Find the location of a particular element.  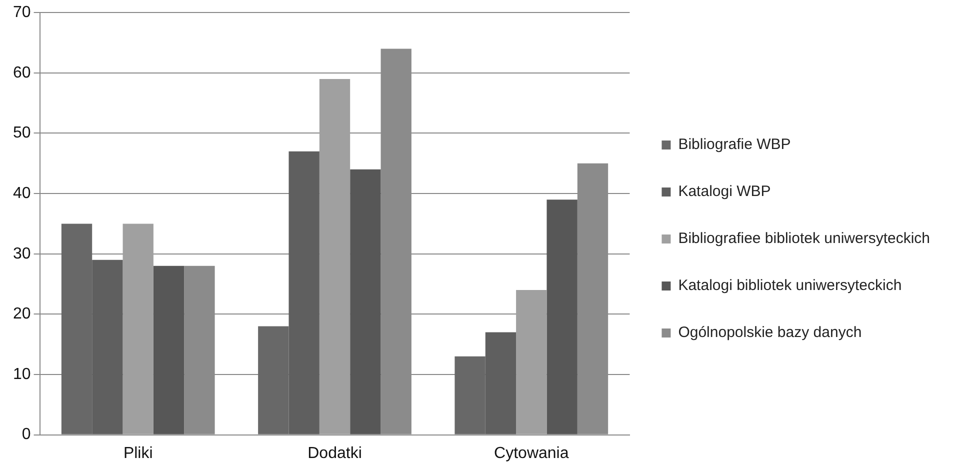

y-tick-label: 50 is located at coordinates (22, 133).